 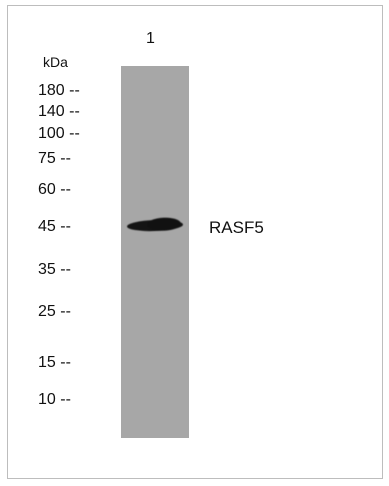 What do you see at coordinates (54, 226) in the screenshot?
I see `marker-label-45: 45 --` at bounding box center [54, 226].